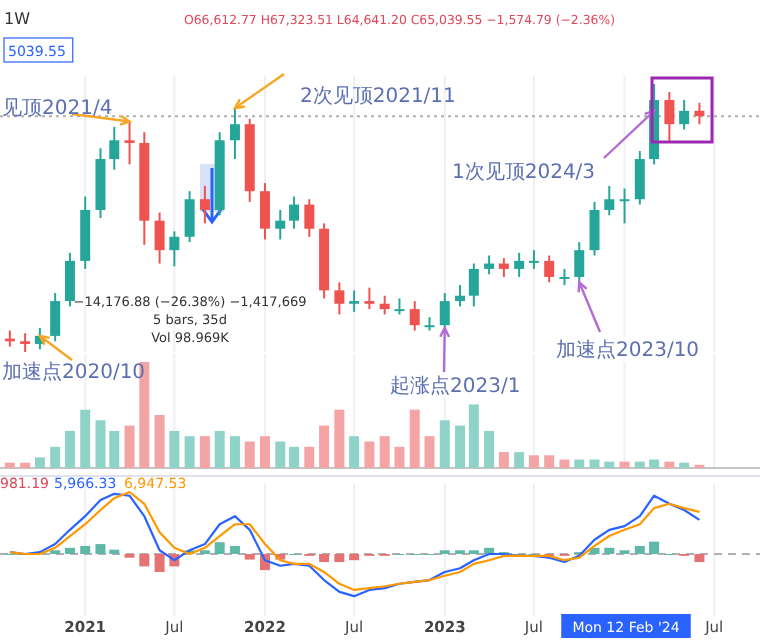  Describe the element at coordinates (524, 173) in the screenshot. I see `annotation: 1次见顶2024/3` at that location.